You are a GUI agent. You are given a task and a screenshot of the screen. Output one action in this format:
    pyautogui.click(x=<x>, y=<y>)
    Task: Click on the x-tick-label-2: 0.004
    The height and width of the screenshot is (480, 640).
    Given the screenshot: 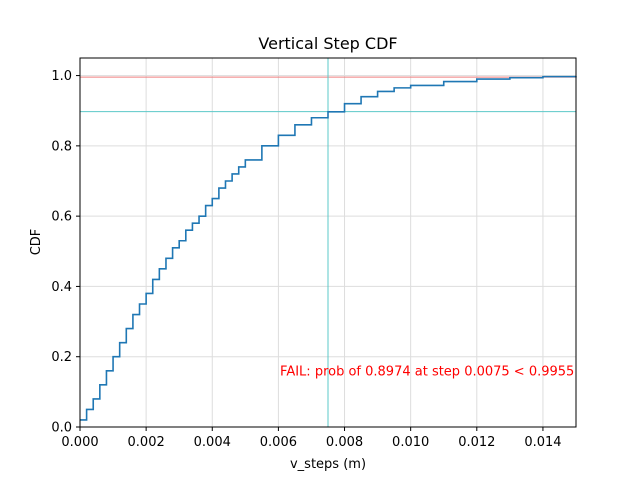 What is the action you would take?
    pyautogui.click(x=212, y=442)
    